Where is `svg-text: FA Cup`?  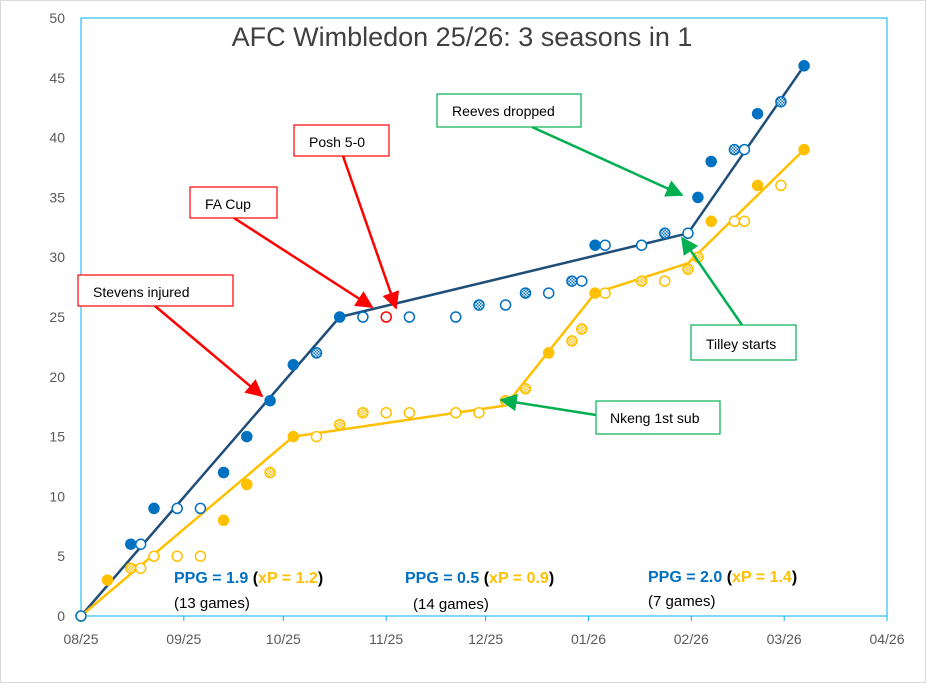
svg-text: FA Cup is located at coordinates (228, 204).